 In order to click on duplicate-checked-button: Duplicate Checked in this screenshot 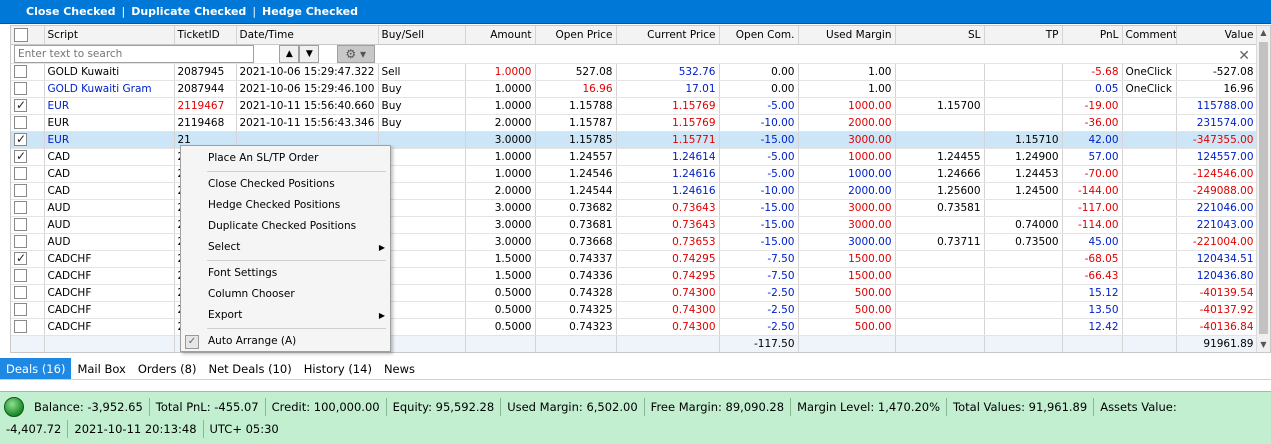, I will do `click(189, 11)`.